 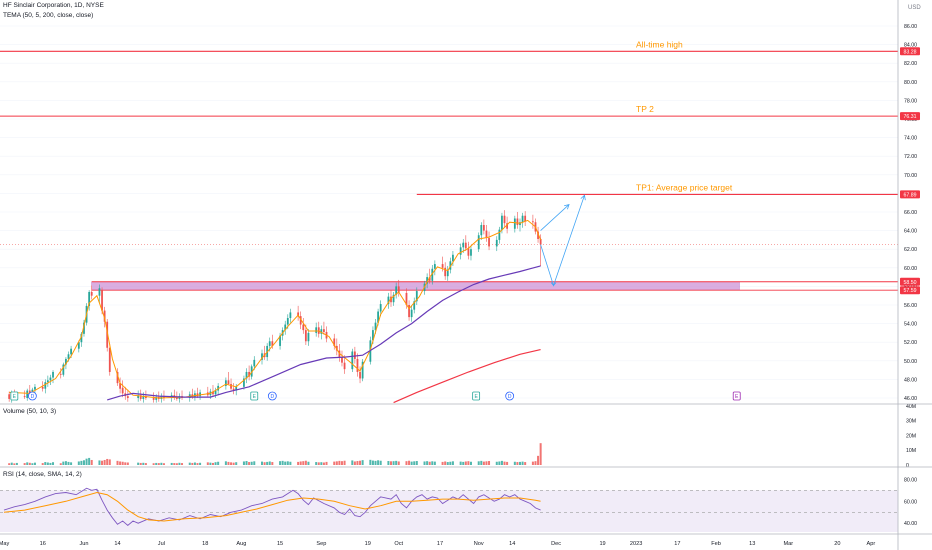 I want to click on time-tick: 14, so click(x=512, y=544).